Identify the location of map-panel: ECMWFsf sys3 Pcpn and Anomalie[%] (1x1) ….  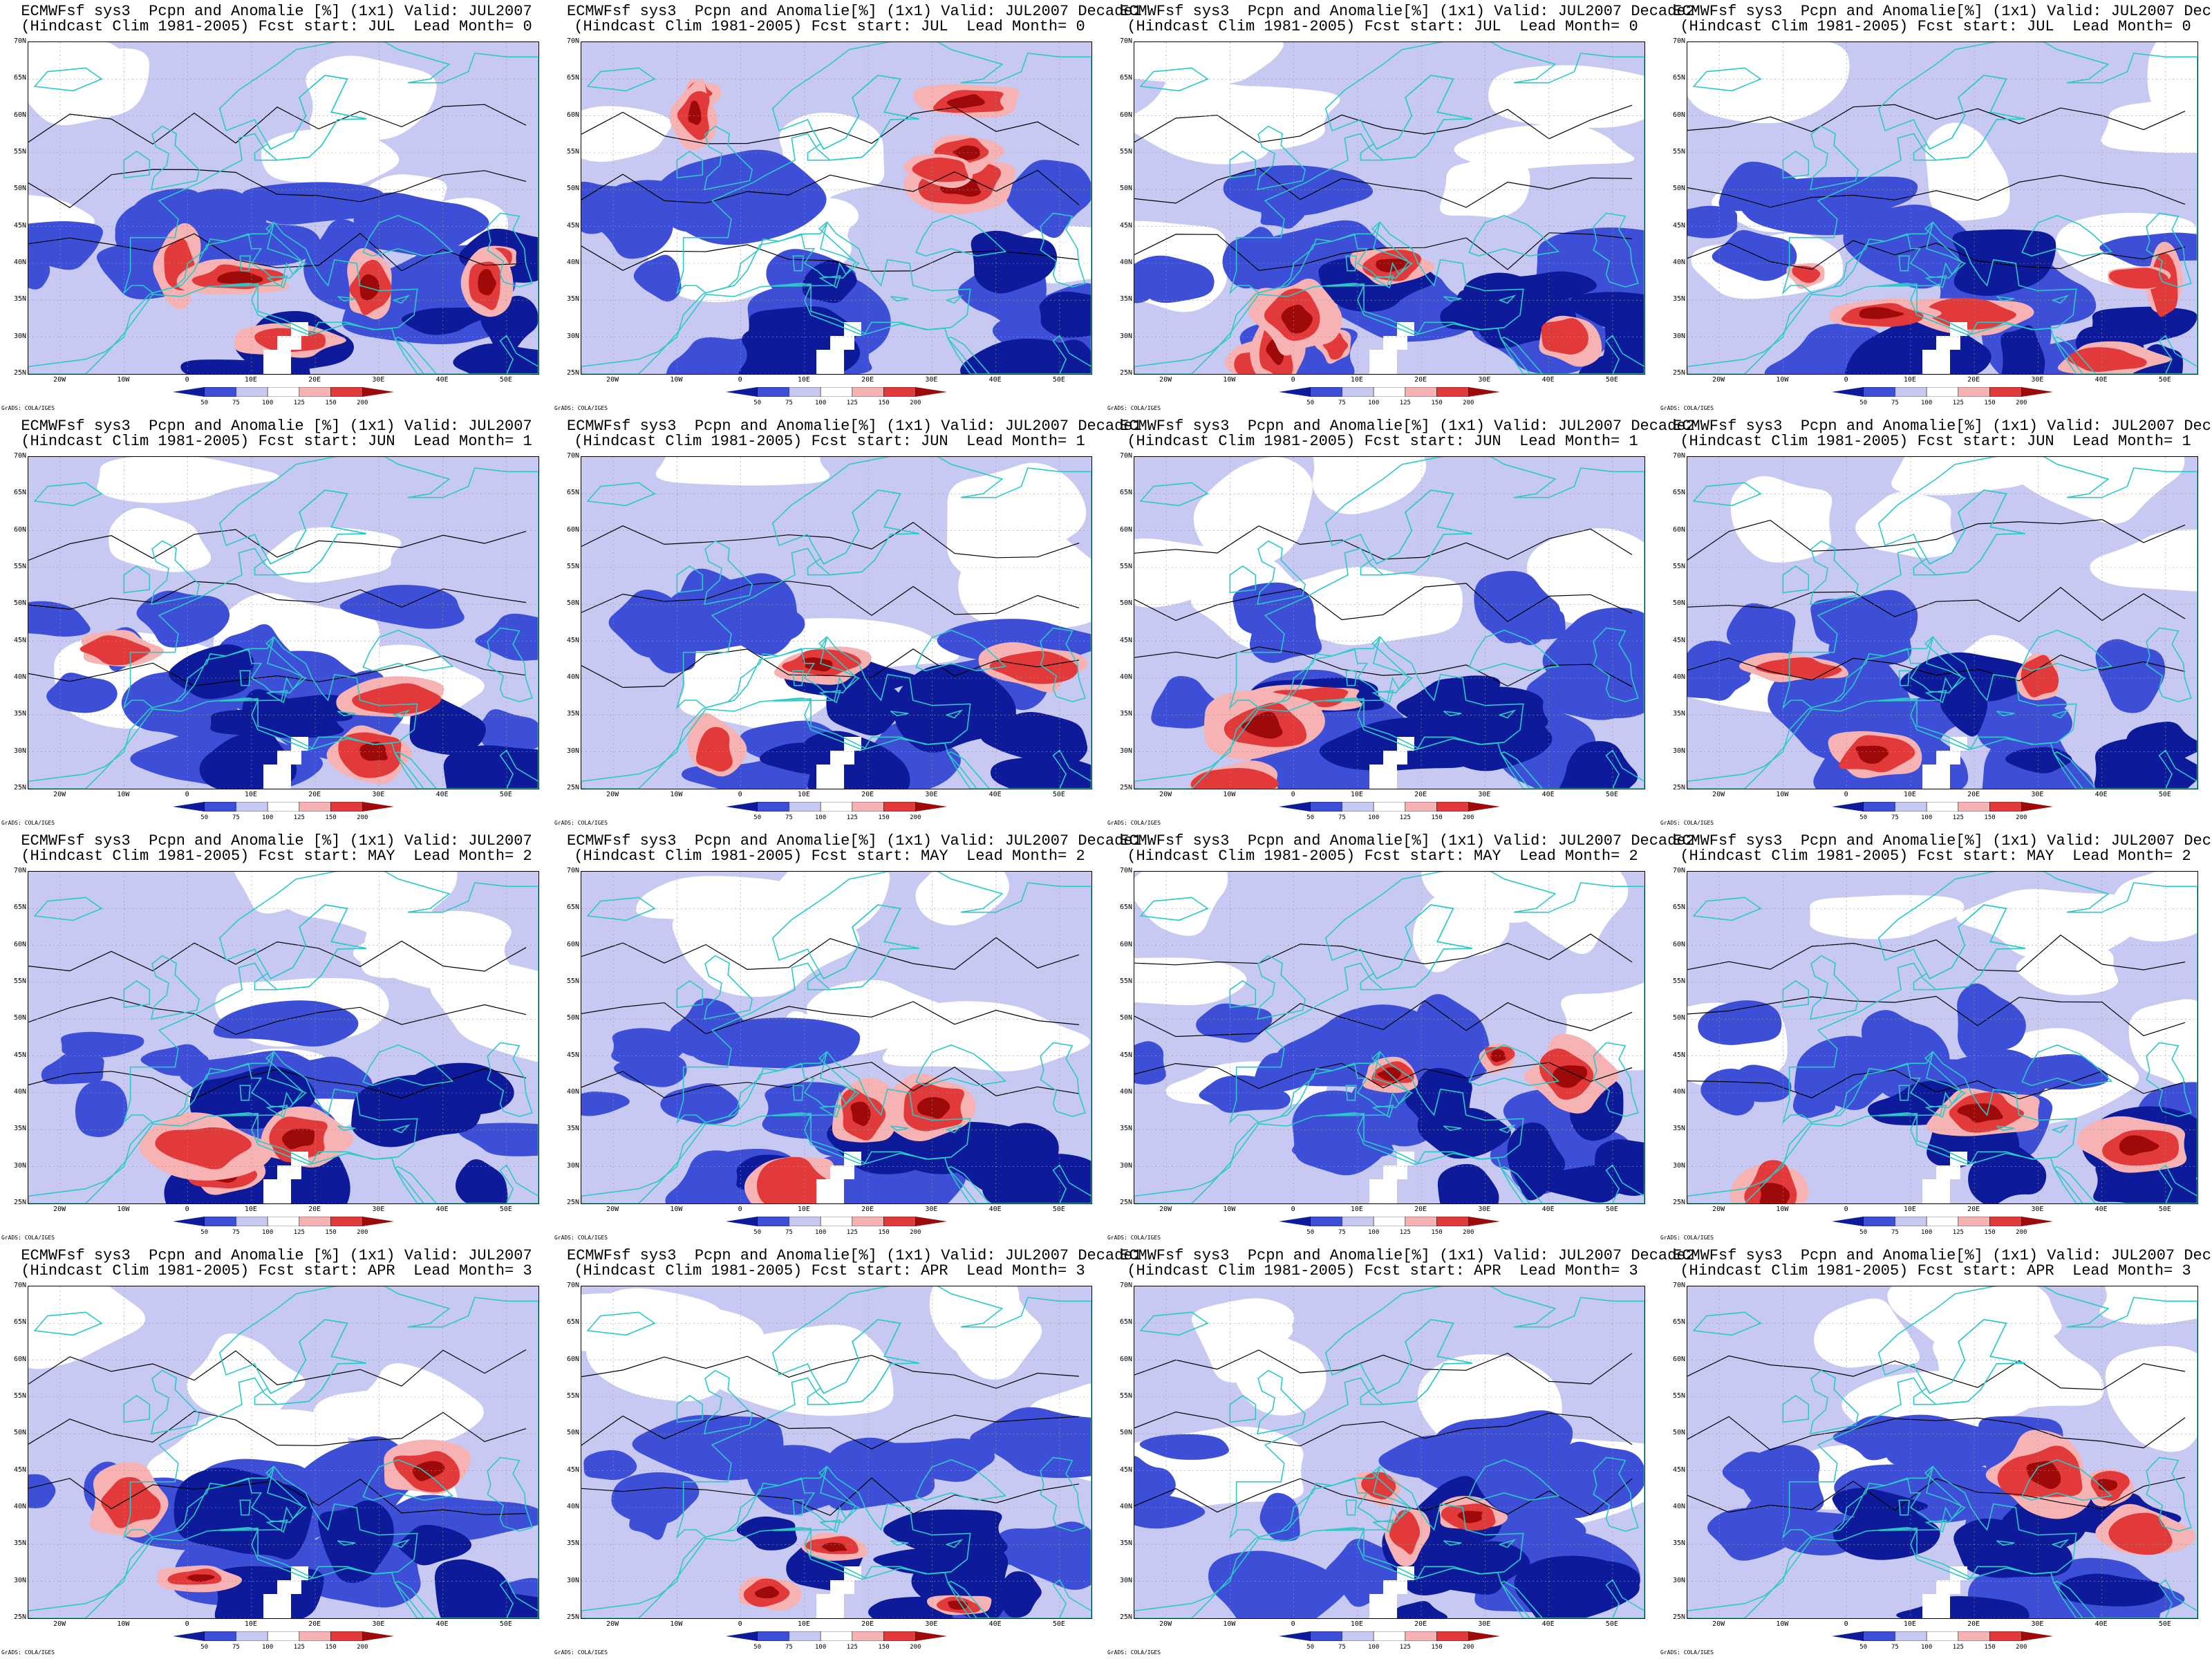
(1400, 1037).